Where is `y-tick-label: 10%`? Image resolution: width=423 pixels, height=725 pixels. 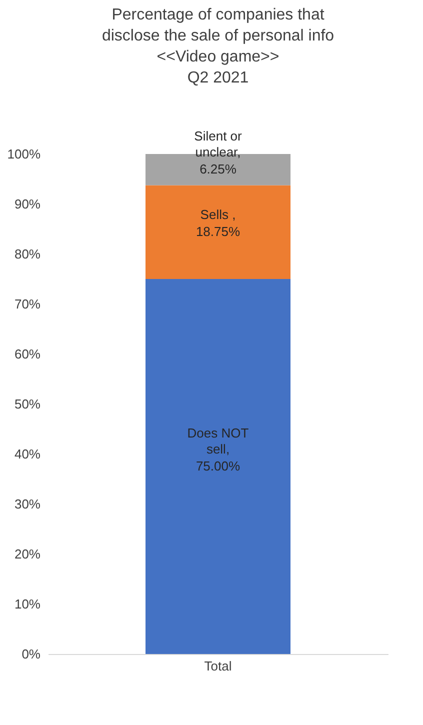
y-tick-label: 10% is located at coordinates (27, 604).